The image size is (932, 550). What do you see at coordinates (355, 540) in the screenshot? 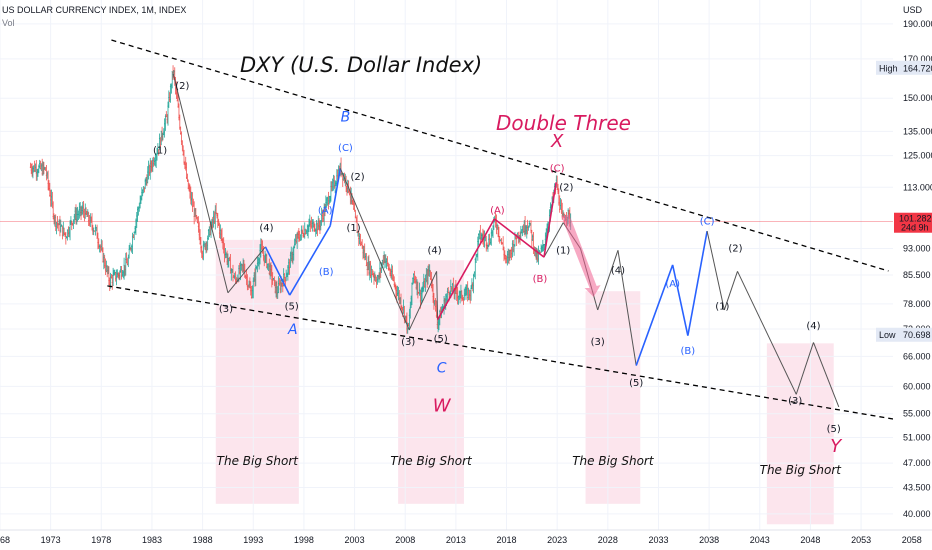
I see `x-tick-label: 2003` at bounding box center [355, 540].